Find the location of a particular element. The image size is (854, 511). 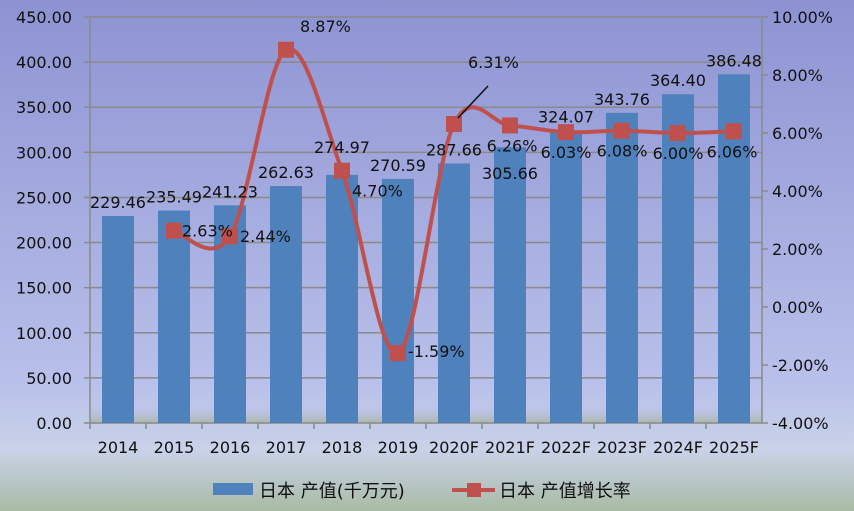

line-data-label: 6.08% is located at coordinates (622, 151).